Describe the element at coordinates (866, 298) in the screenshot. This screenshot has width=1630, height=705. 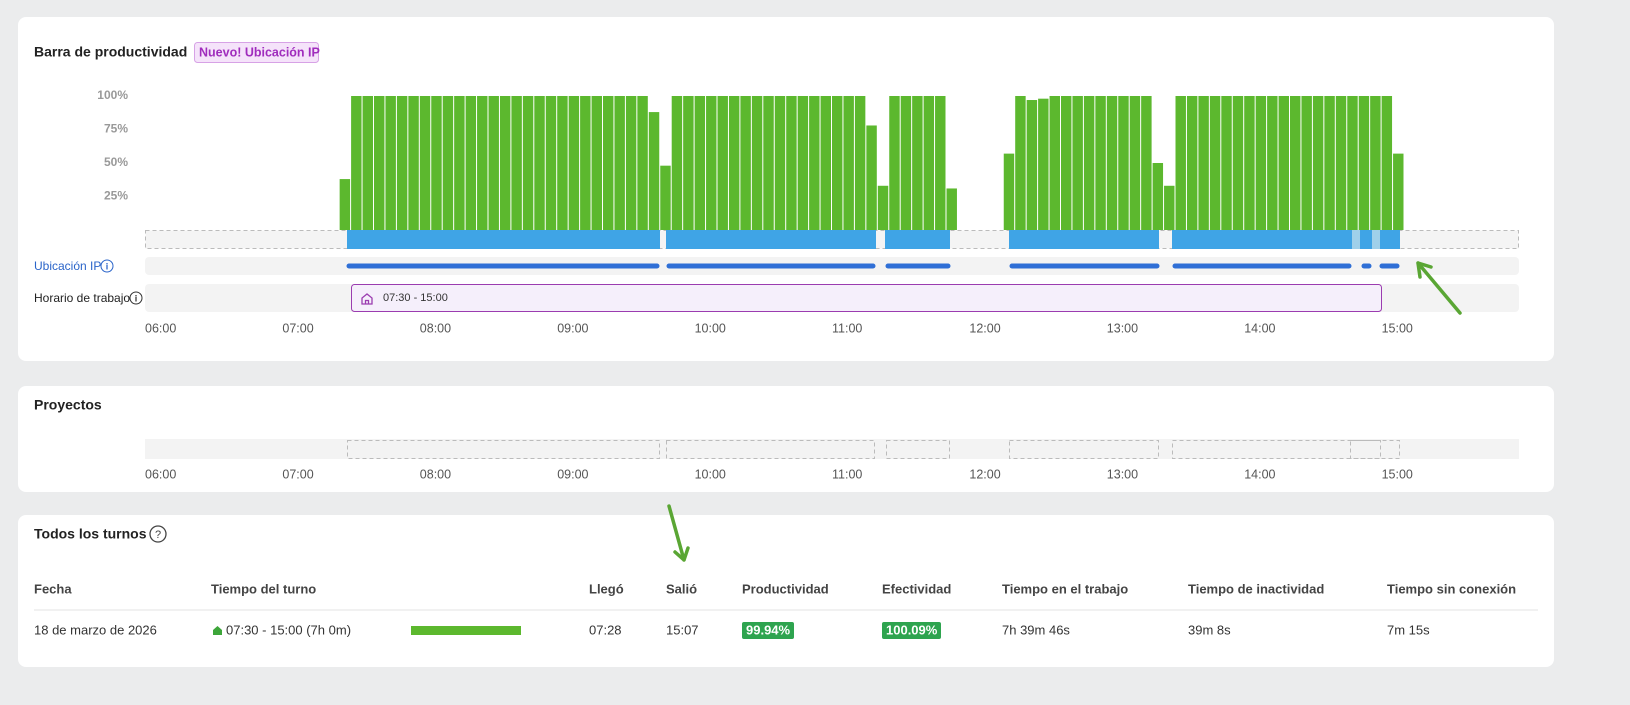
I see `schedule-box` at that location.